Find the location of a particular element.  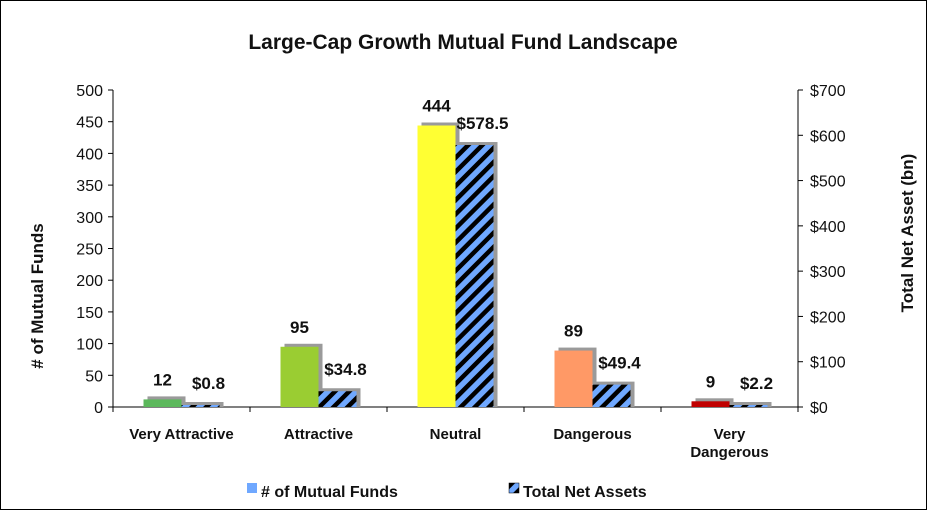

data-label-assets: $2.2 is located at coordinates (756, 383).